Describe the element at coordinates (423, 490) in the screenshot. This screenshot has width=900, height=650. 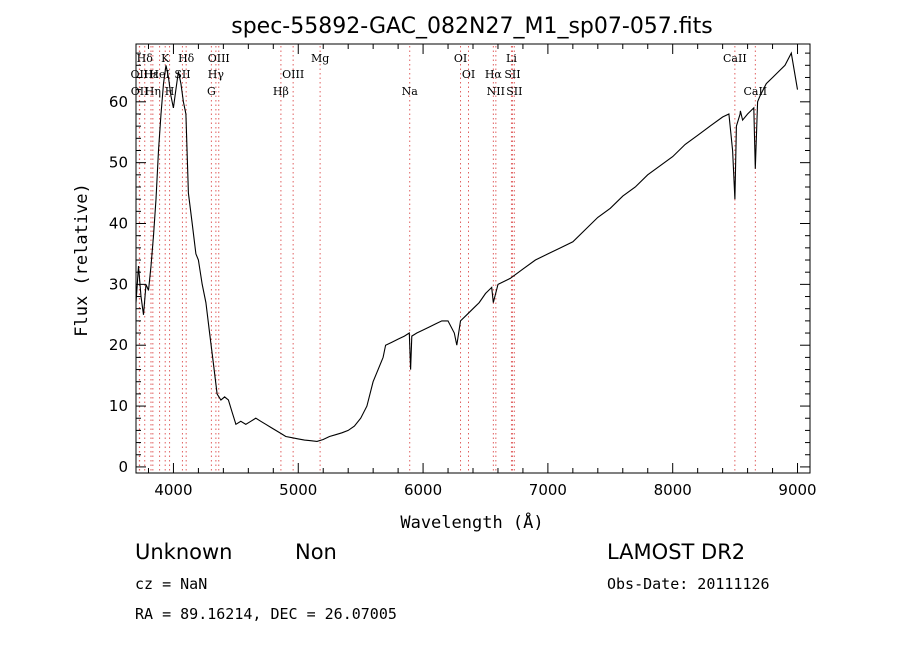
I see `x-tick-label: 6000` at that location.